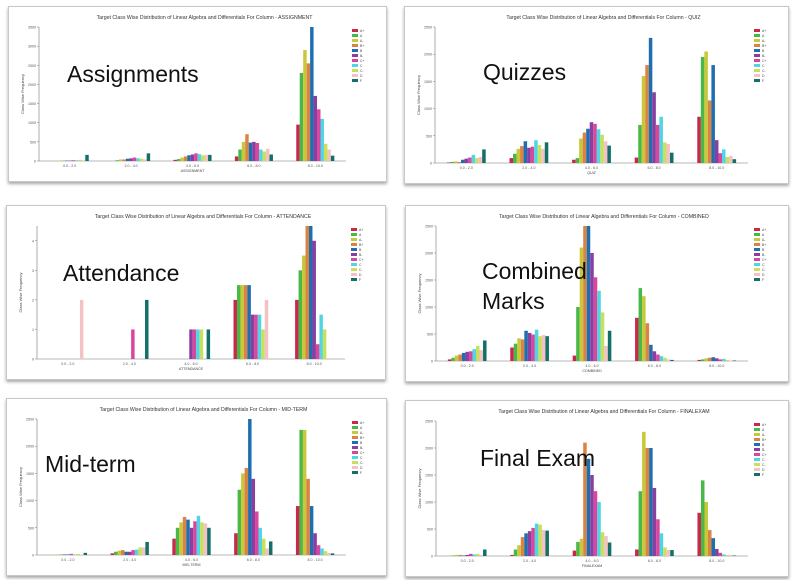 The image size is (794, 580). What do you see at coordinates (360, 240) in the screenshot?
I see `legend-label: A-` at bounding box center [360, 240].